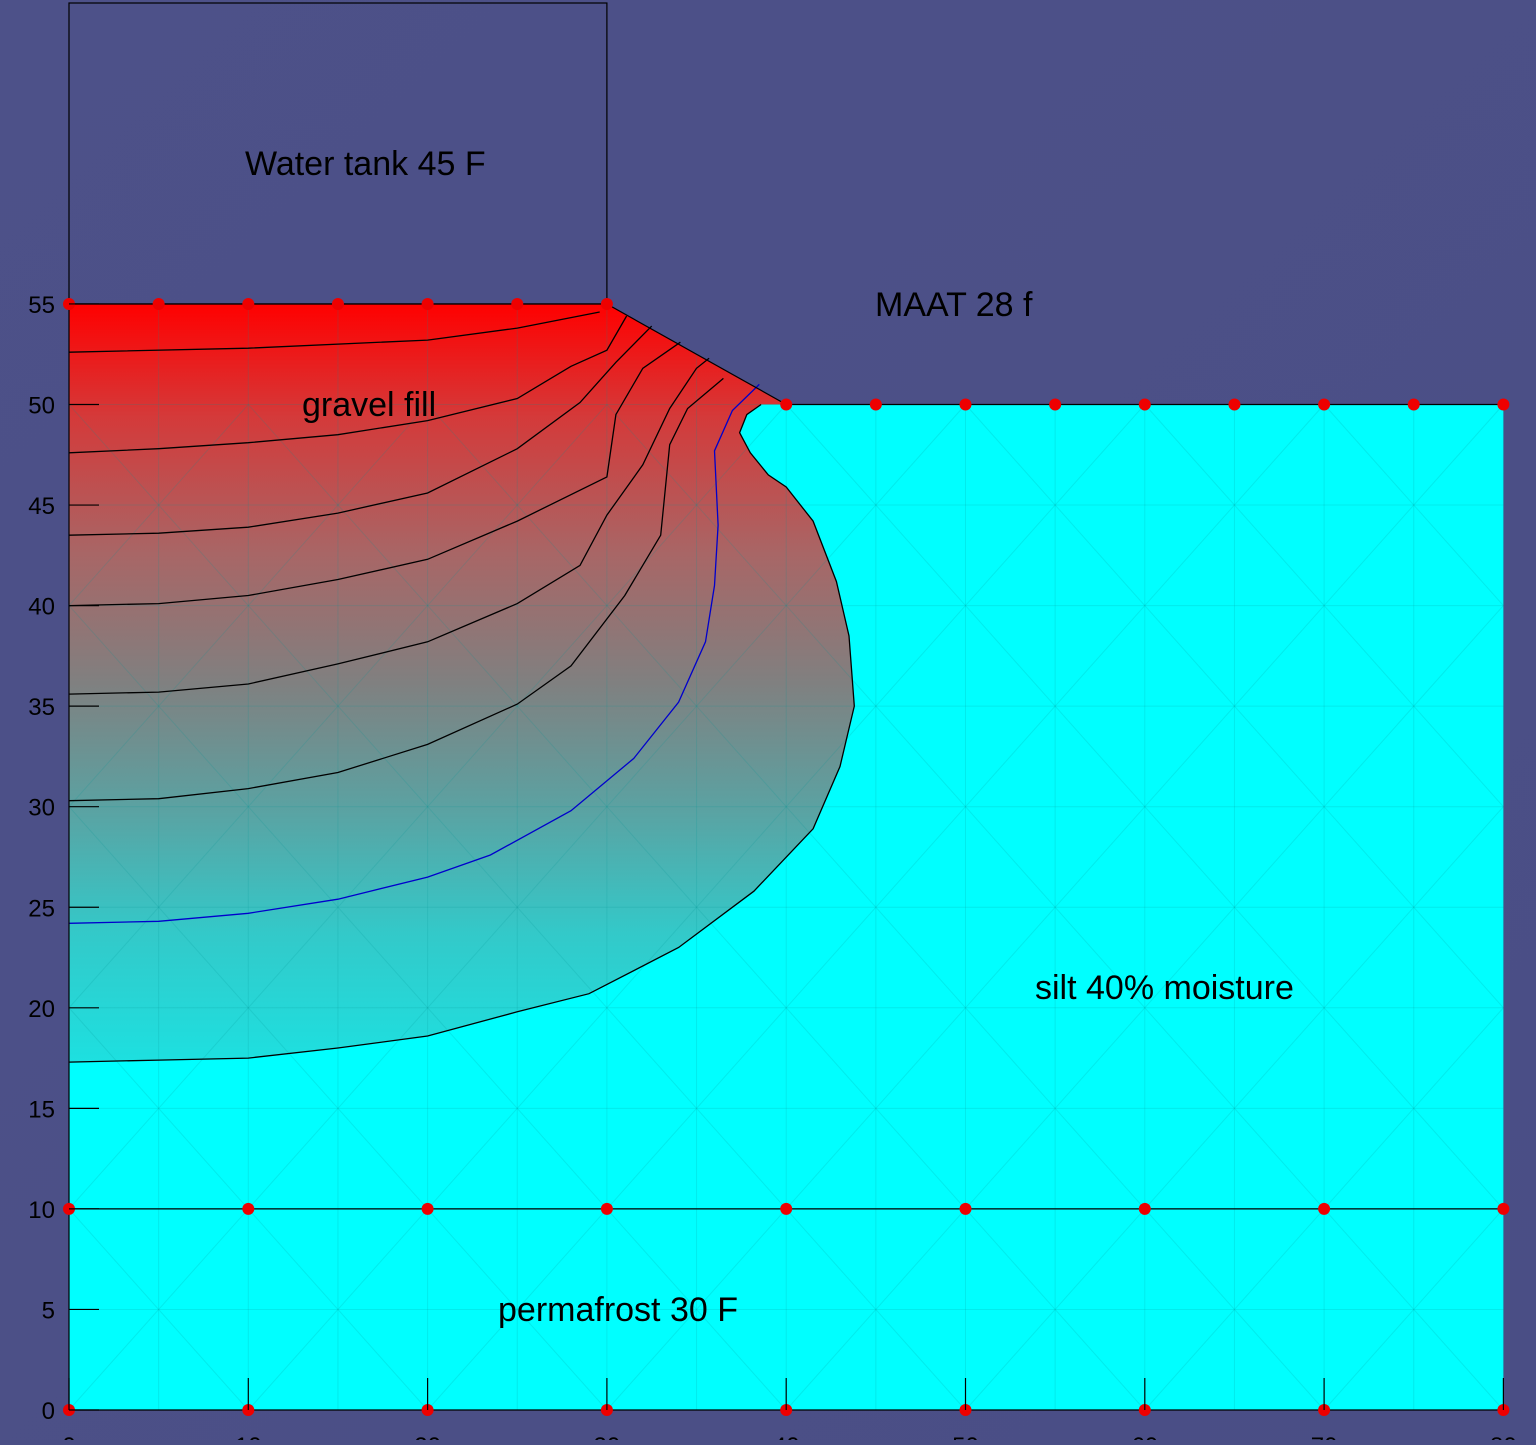  What do you see at coordinates (68, 1436) in the screenshot?
I see `x-tick-label: 0` at bounding box center [68, 1436].